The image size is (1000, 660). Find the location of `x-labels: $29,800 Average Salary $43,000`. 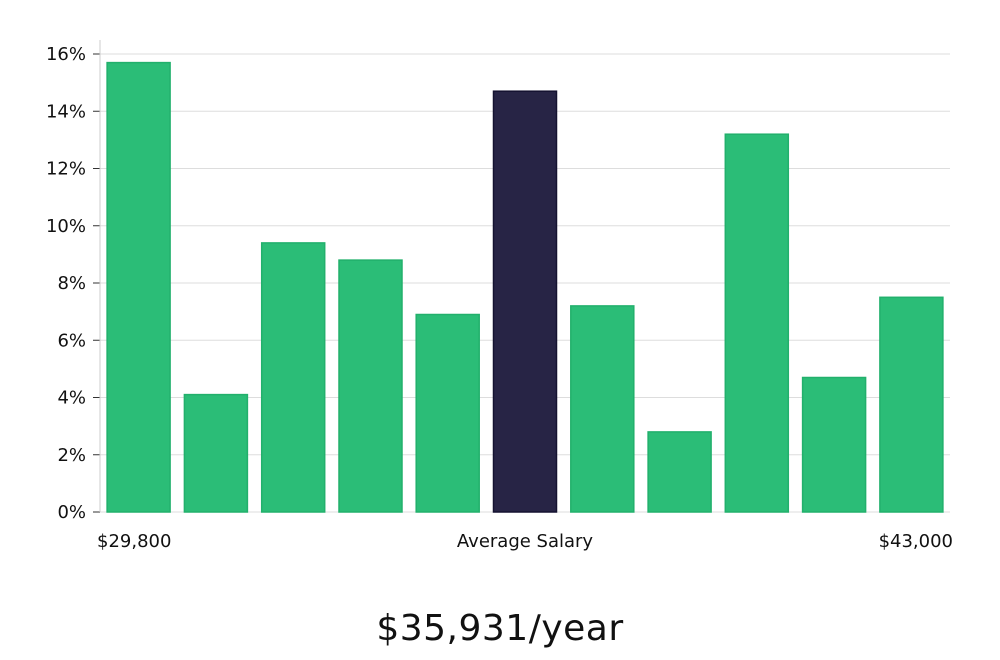

x-labels: $29,800 Average Salary $43,000 is located at coordinates (525, 541).